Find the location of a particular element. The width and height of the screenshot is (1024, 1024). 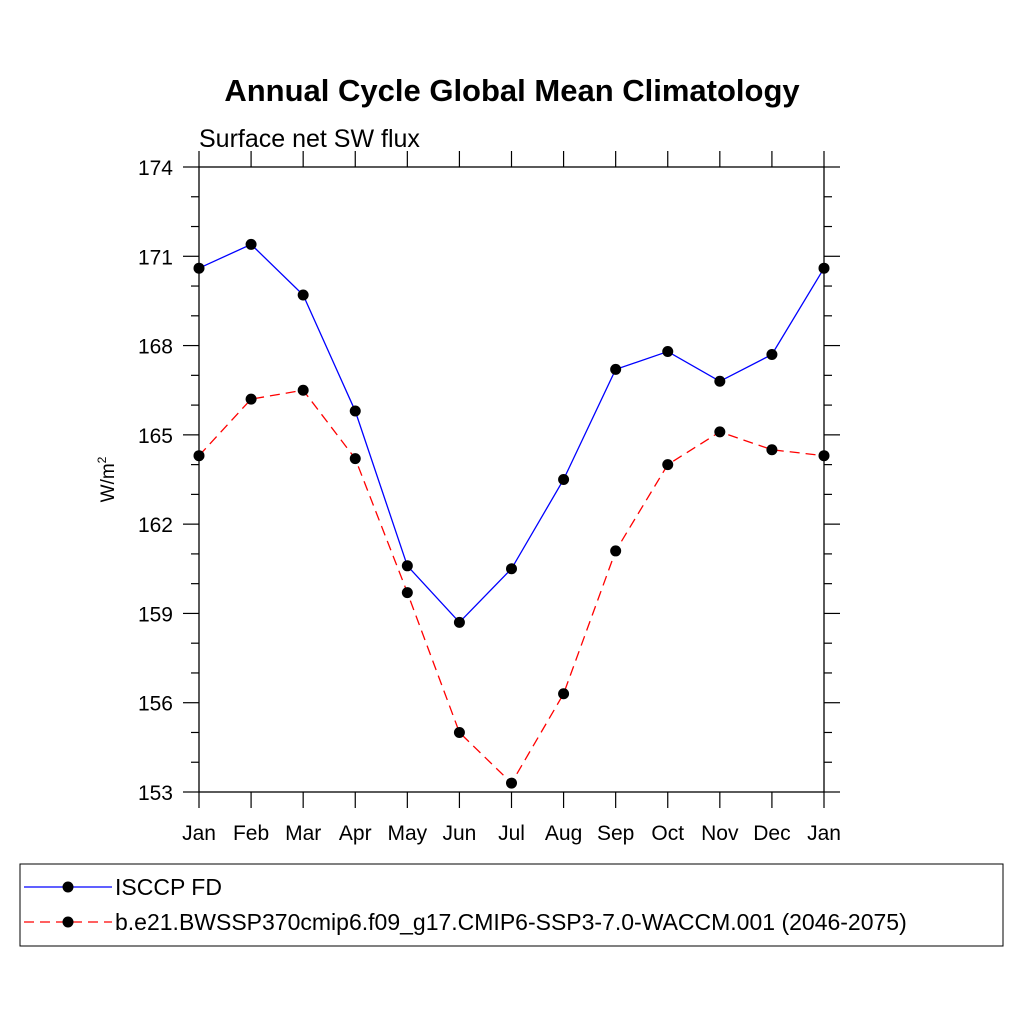

y-axis-label: W/m2 is located at coordinates (107, 479).